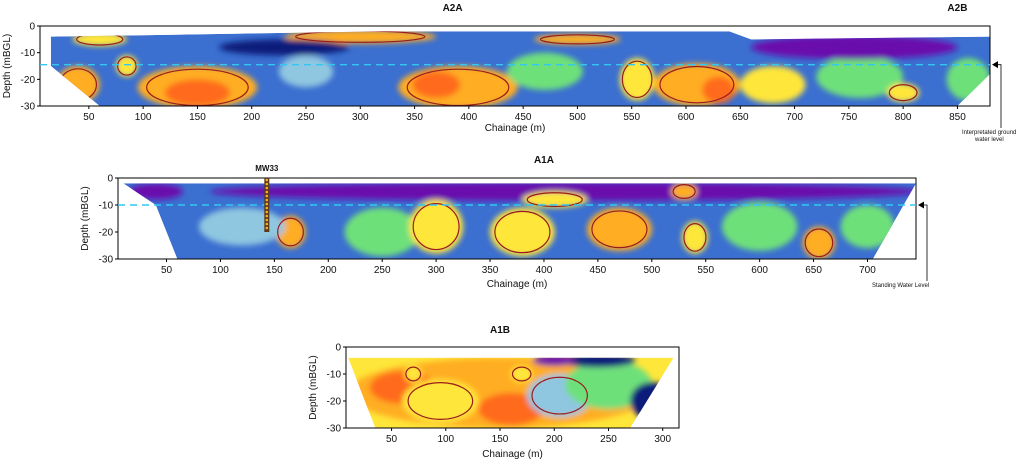  I want to click on x-tick-label: 50, so click(392, 439).